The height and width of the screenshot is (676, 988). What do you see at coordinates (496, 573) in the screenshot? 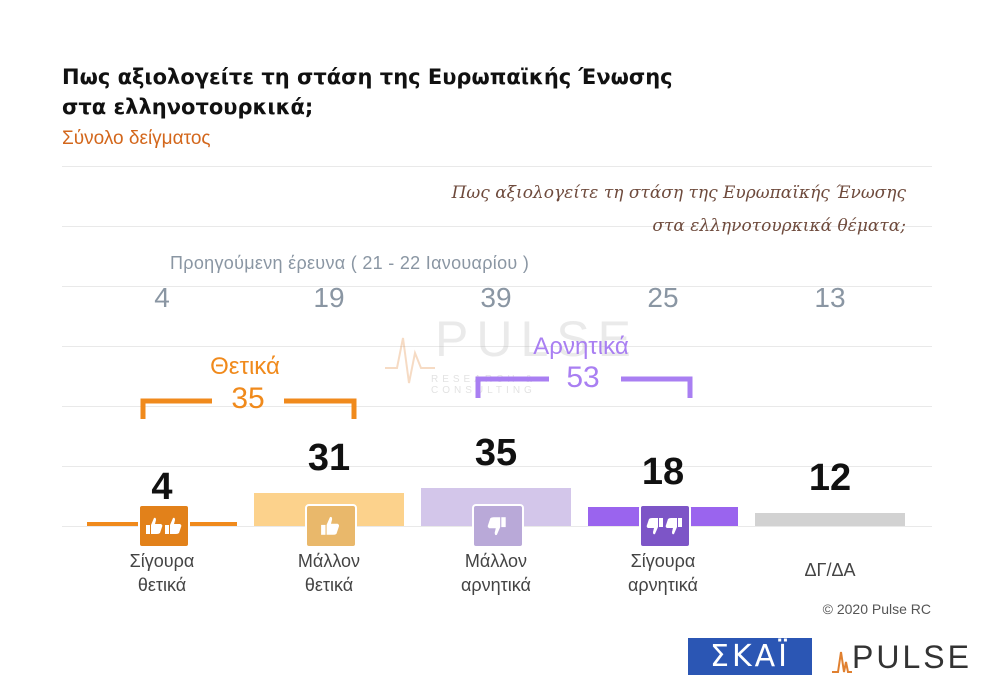
I see `category-label: Μάλλον αρνητικά` at bounding box center [496, 573].